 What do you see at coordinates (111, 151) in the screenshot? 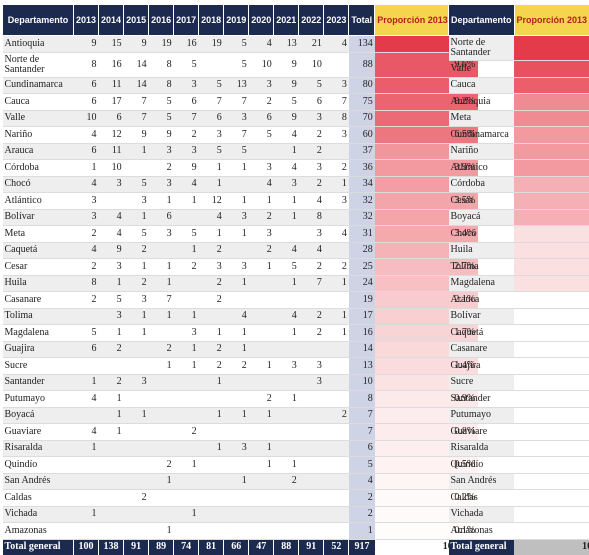
I see `year-count-cell: 11` at bounding box center [111, 151].